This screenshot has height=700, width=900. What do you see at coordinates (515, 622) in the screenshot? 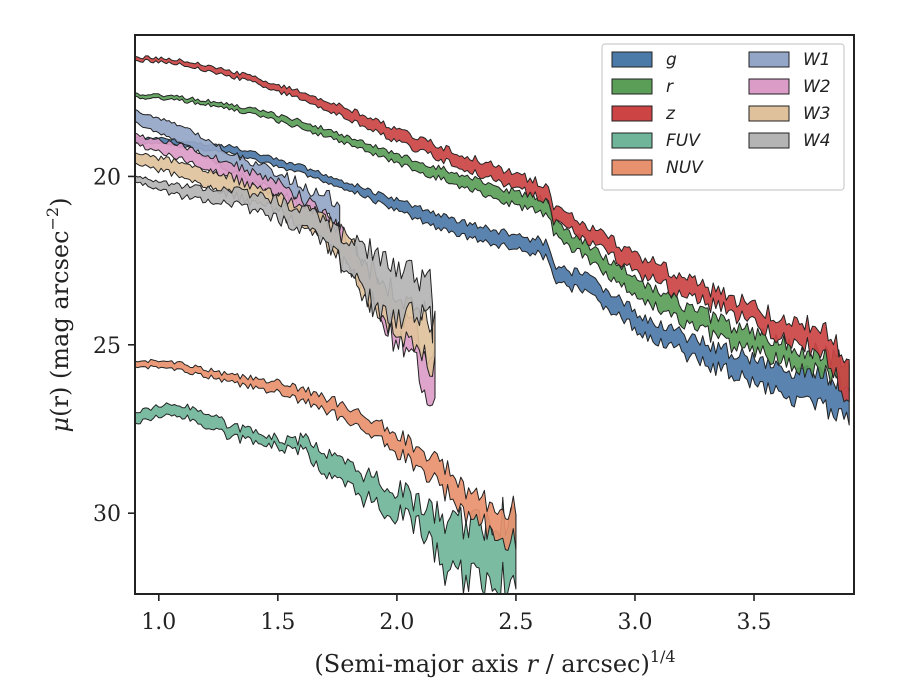
I see `x-tick-label: 2.5` at bounding box center [515, 622].